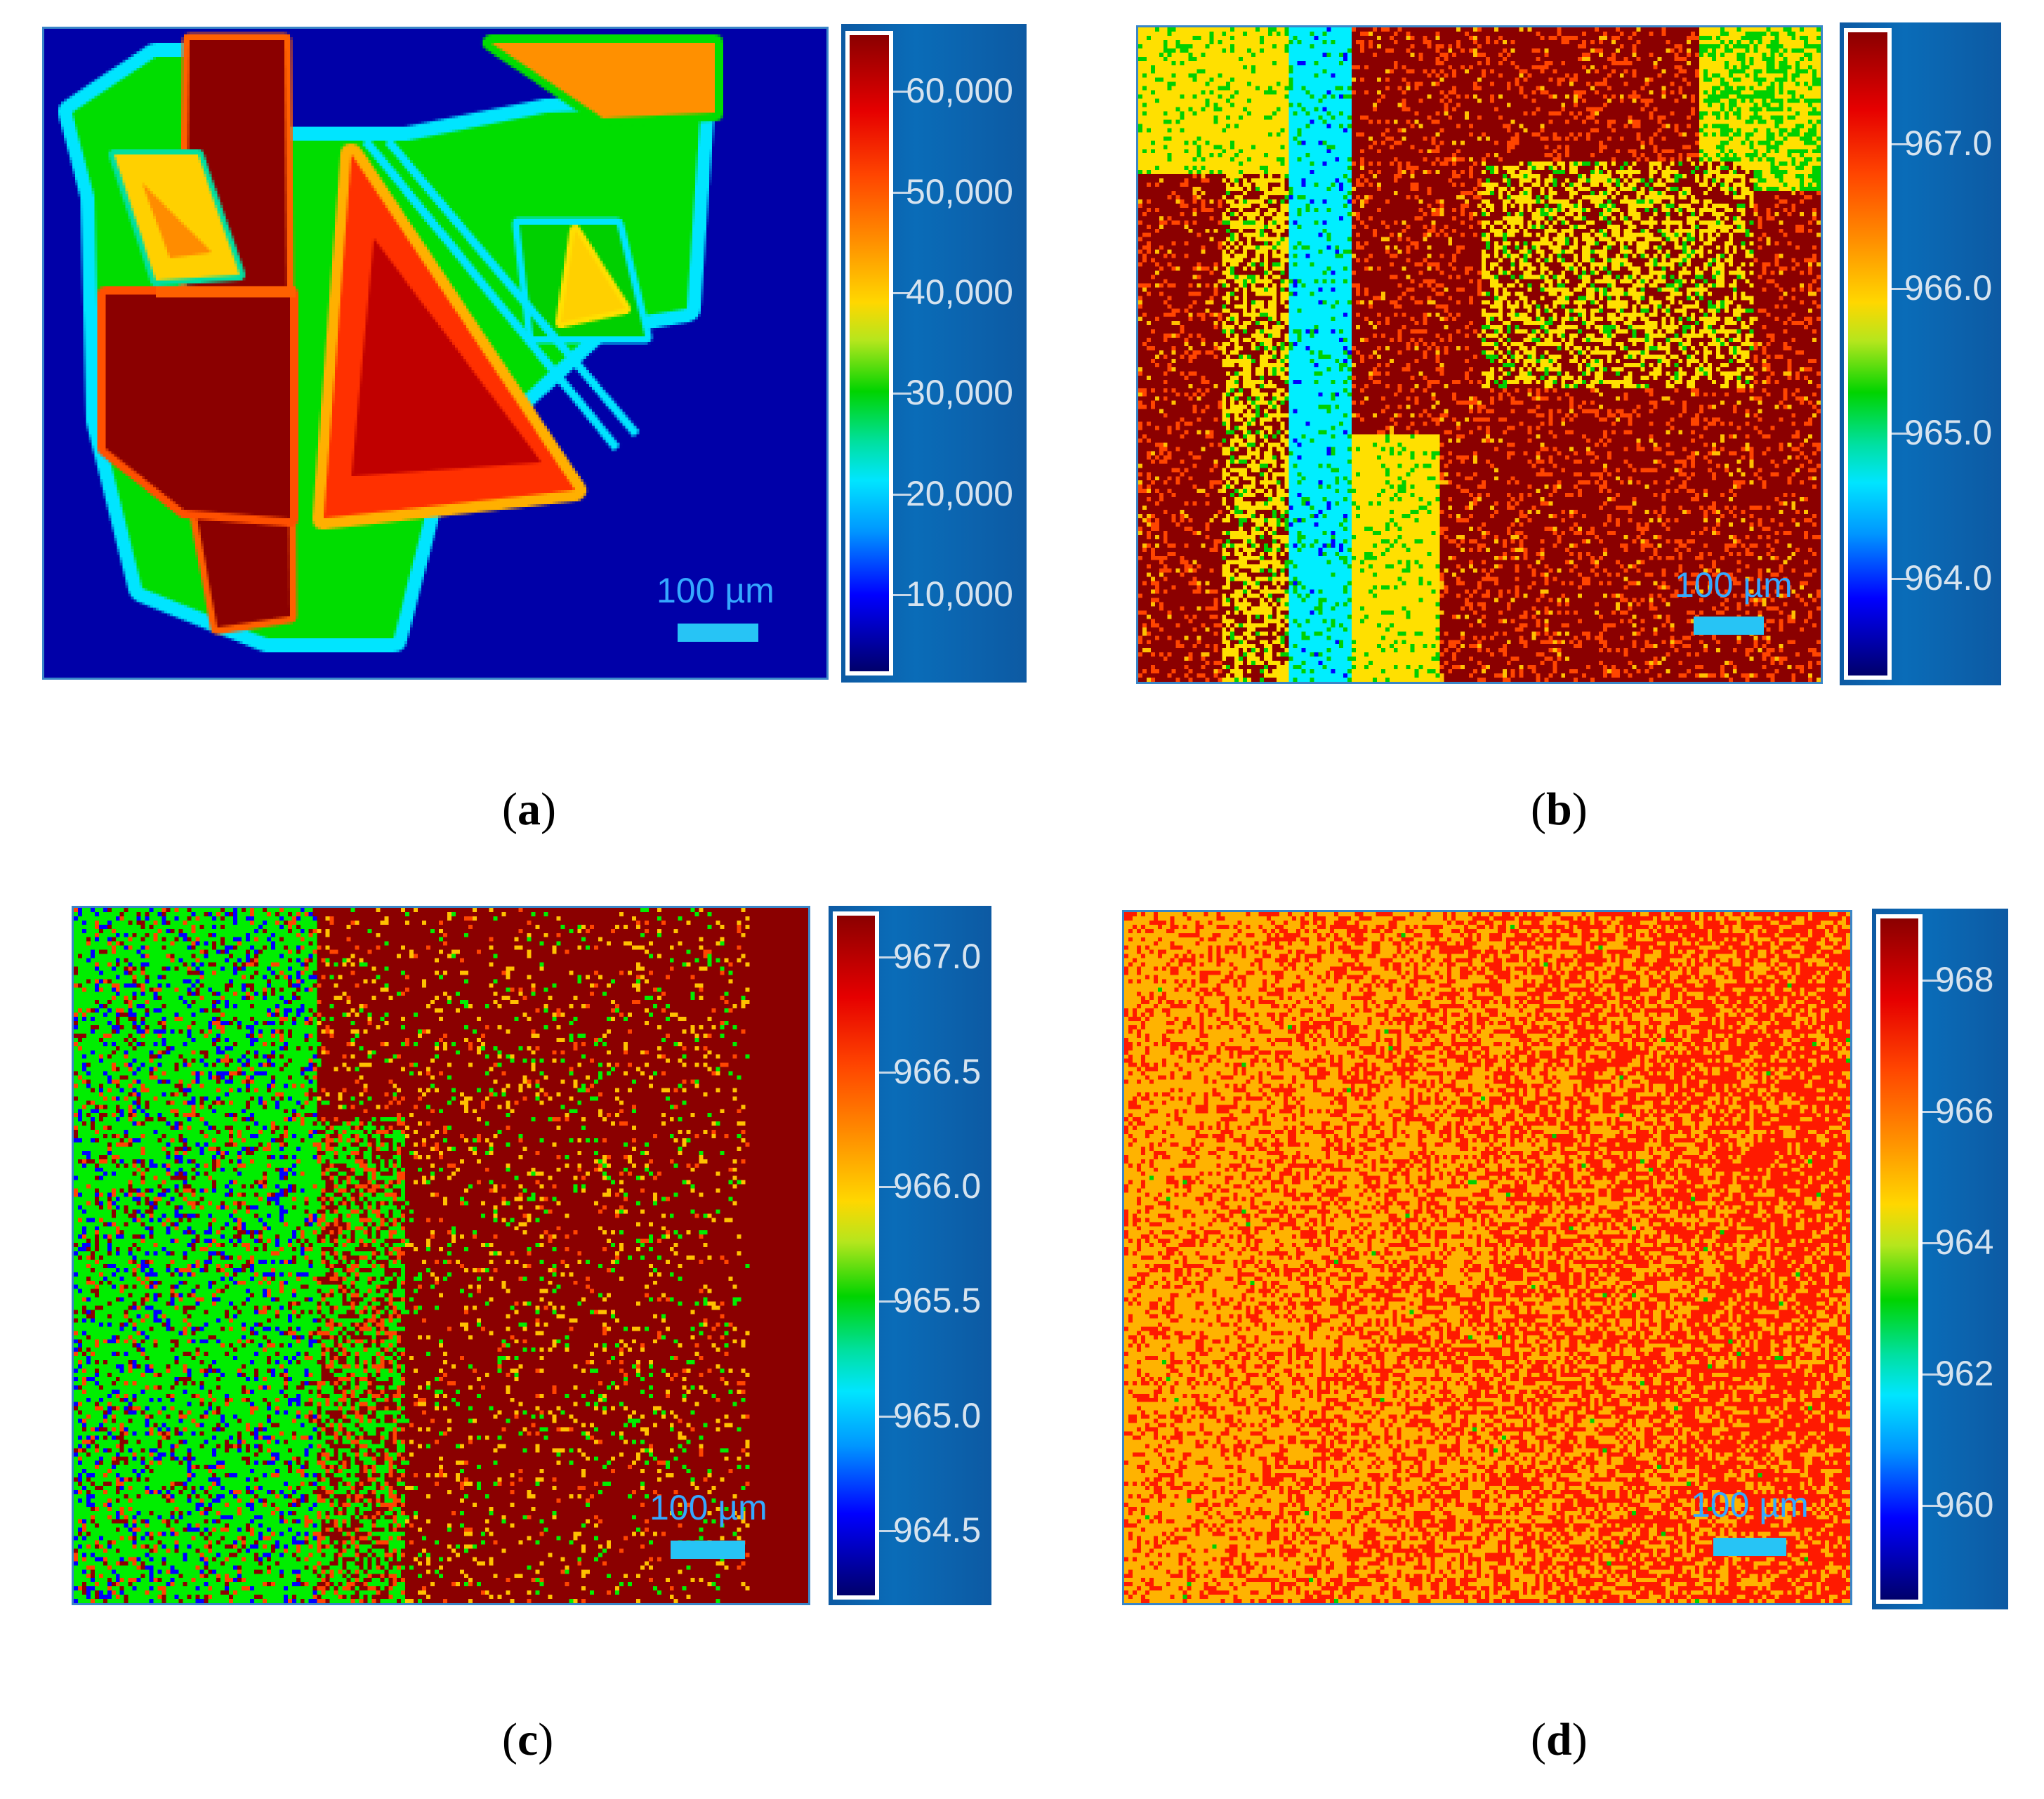 The image size is (2044, 1799). What do you see at coordinates (959, 292) in the screenshot?
I see `colorbar-tick-label-a-2: 40,000` at bounding box center [959, 292].